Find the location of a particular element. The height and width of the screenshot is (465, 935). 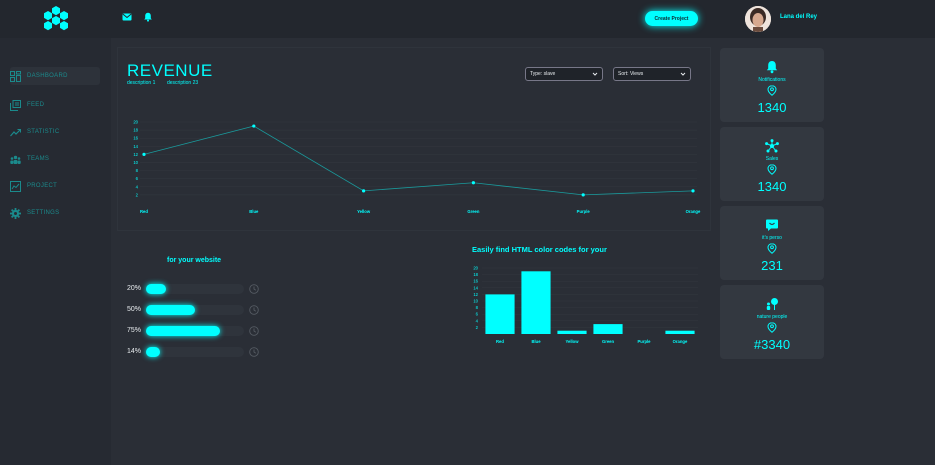

sidebar-item-settings: SETTINGS is located at coordinates (55, 213).